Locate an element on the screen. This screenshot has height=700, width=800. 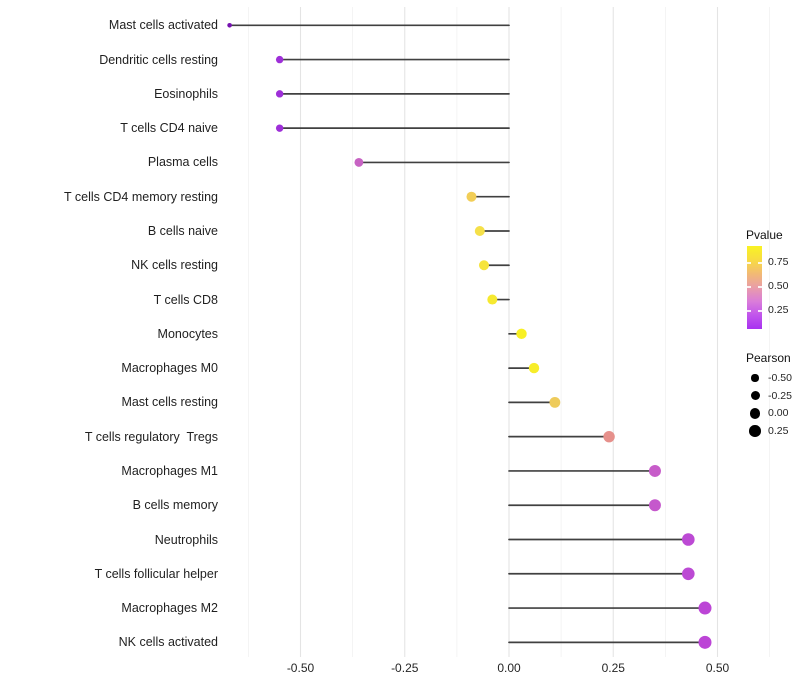
x-tick-label: 0.00 is located at coordinates (509, 668).